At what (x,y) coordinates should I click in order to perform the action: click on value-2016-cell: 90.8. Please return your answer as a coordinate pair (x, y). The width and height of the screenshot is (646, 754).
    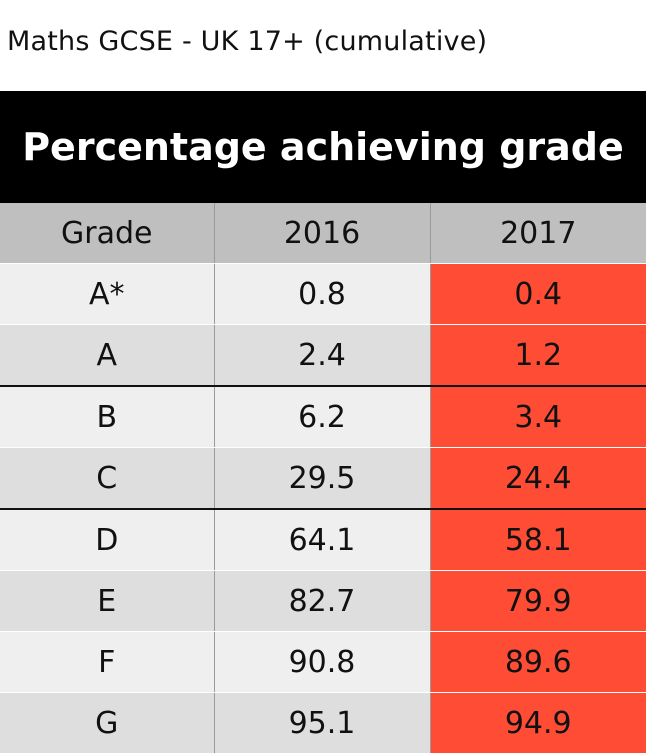
    Looking at the image, I should click on (322, 662).